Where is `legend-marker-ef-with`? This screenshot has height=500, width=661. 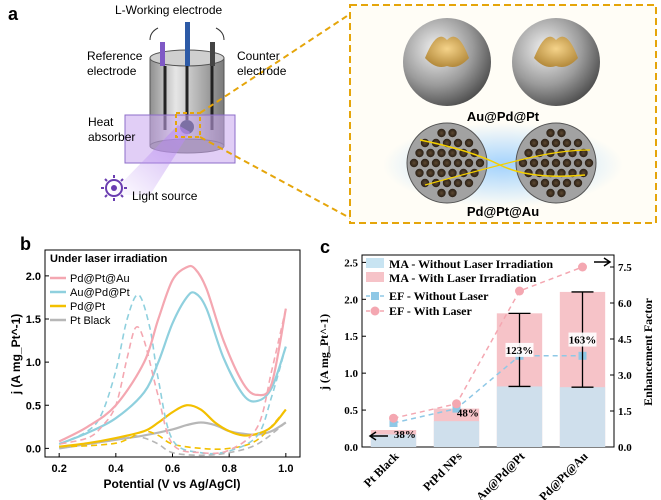
legend-marker-ef-with is located at coordinates (375, 311).